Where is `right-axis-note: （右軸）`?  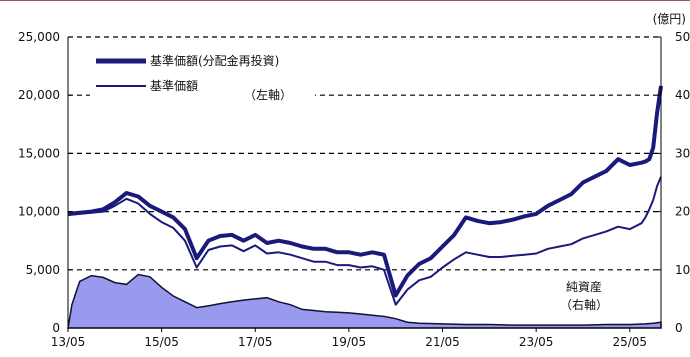 right-axis-note: （右軸） is located at coordinates (584, 304).